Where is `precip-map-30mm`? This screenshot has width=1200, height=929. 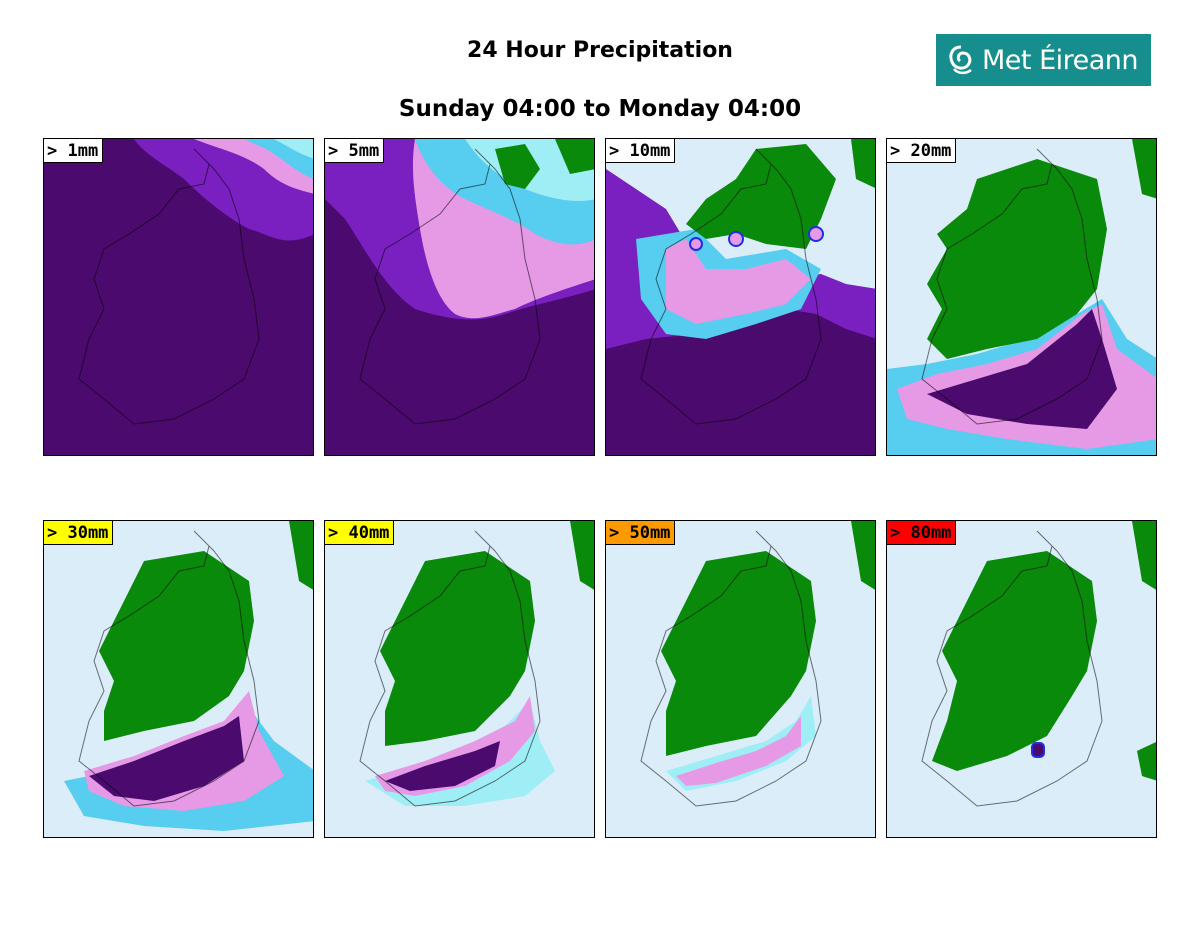
precip-map-30mm is located at coordinates (178, 679).